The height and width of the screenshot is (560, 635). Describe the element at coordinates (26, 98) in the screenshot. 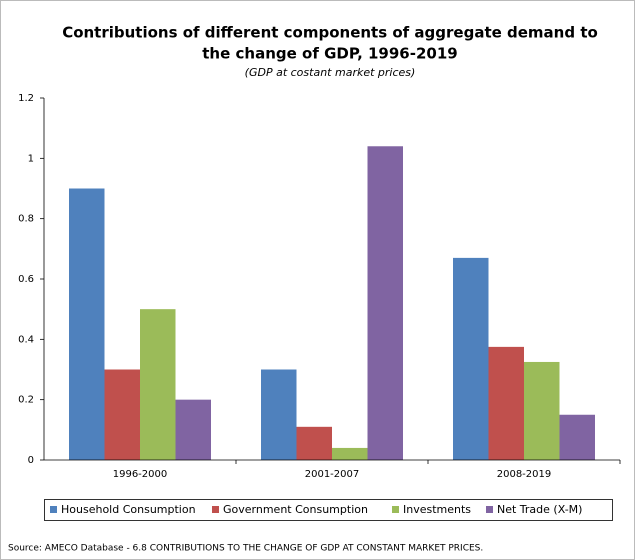

I see `y-tick-label: 1.2` at that location.